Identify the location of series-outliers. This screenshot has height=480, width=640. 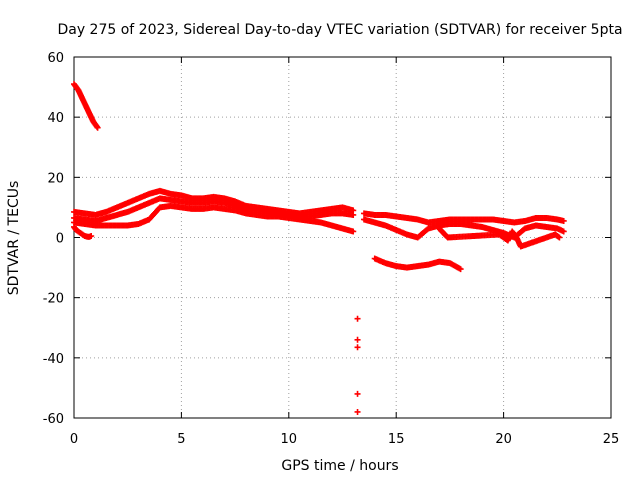
(357, 365).